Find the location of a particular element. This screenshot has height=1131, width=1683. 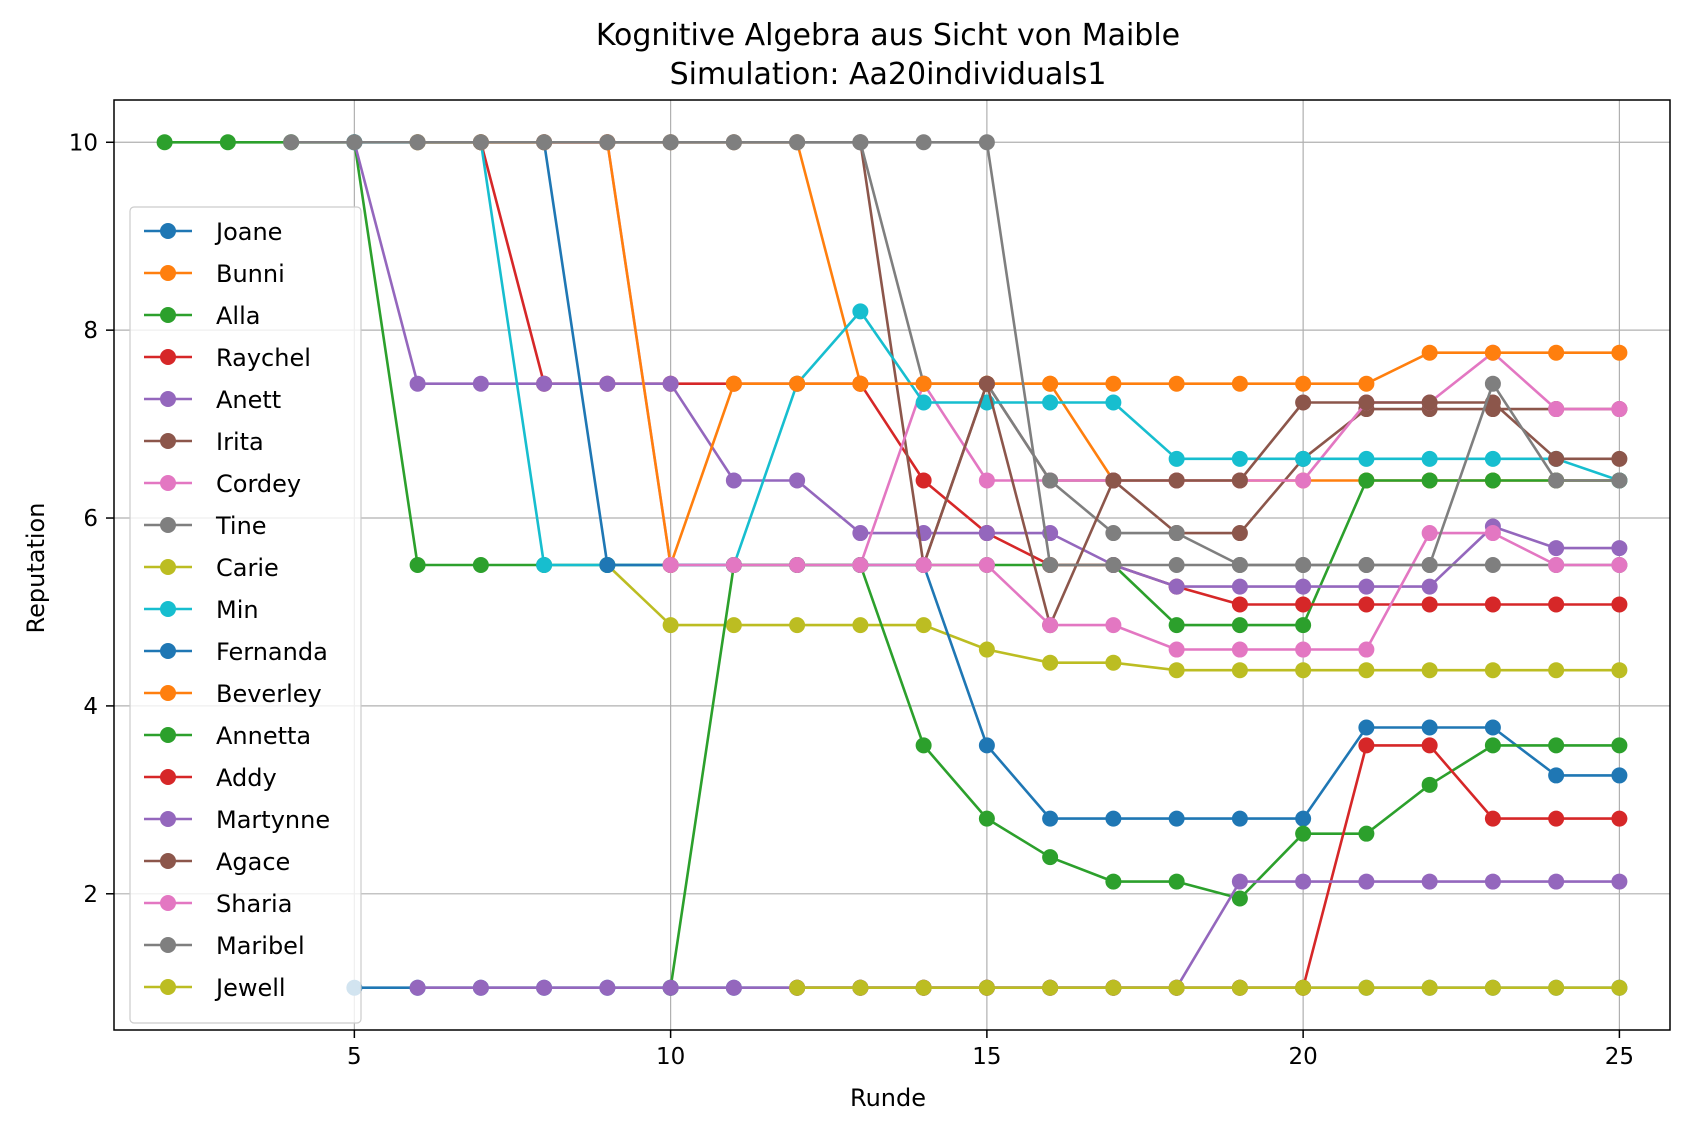

legend-item-anett: Anett is located at coordinates (212, 400).